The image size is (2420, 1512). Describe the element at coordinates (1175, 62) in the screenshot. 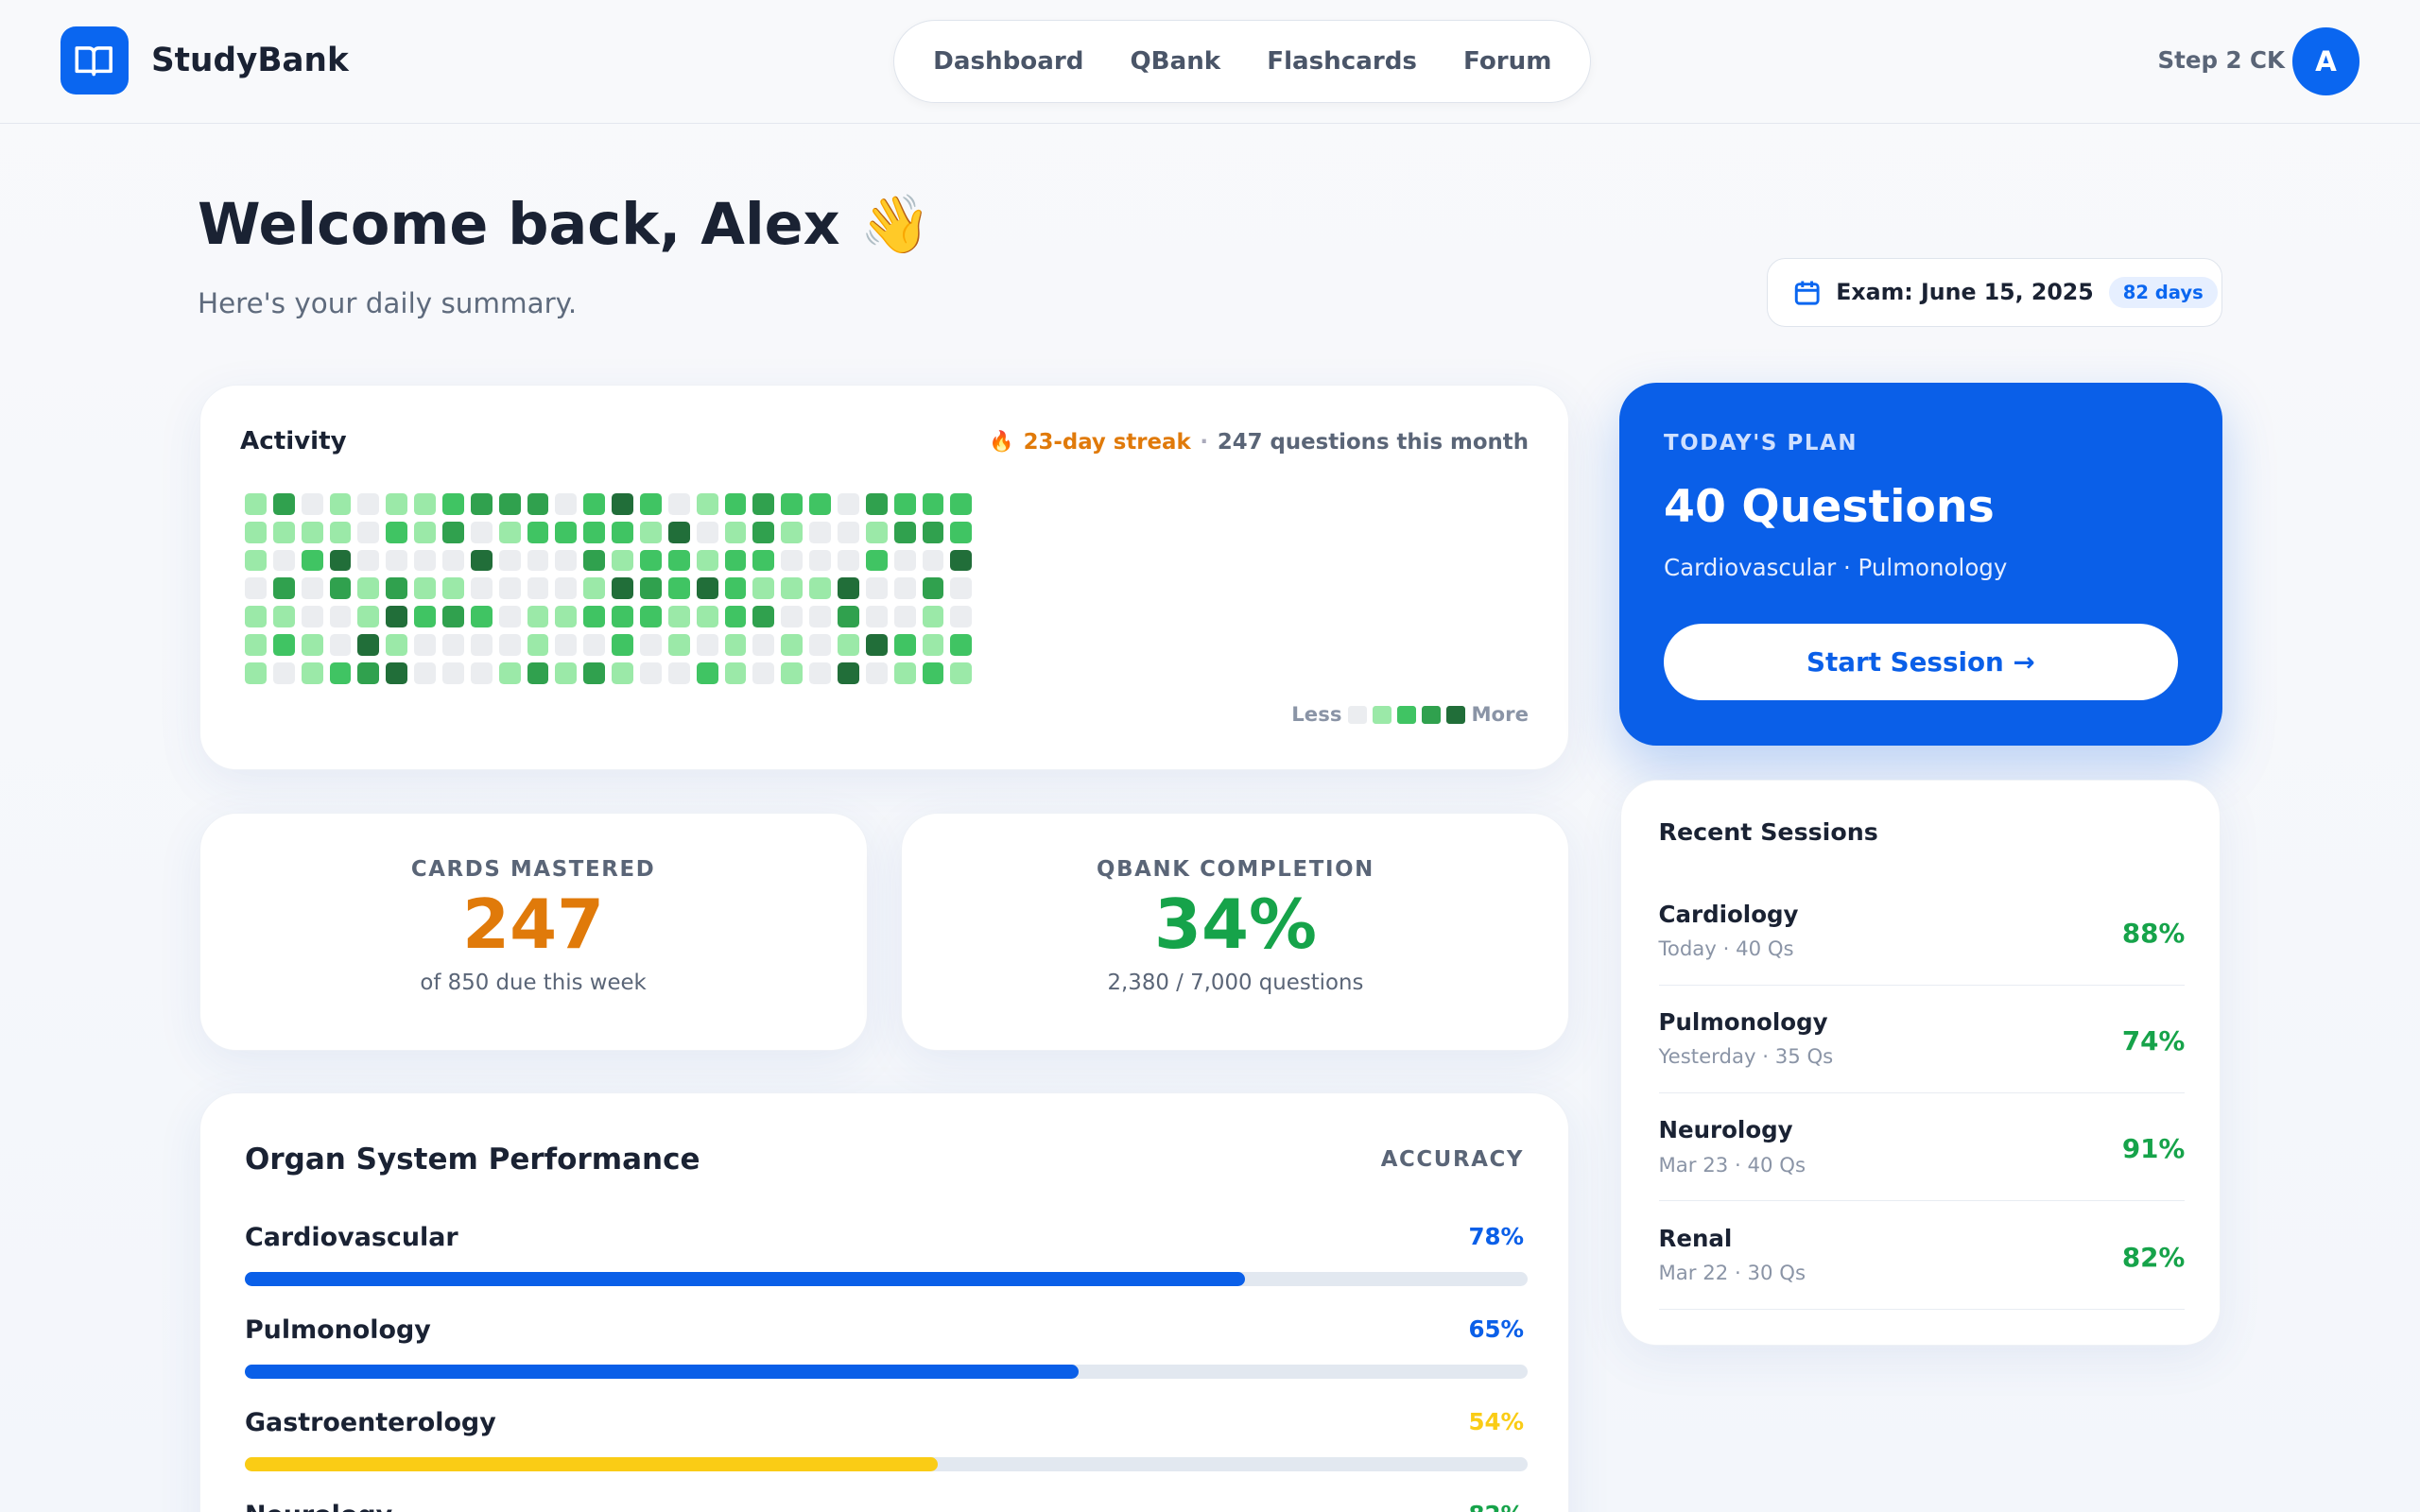

I see `nav-qbank: QBank` at that location.